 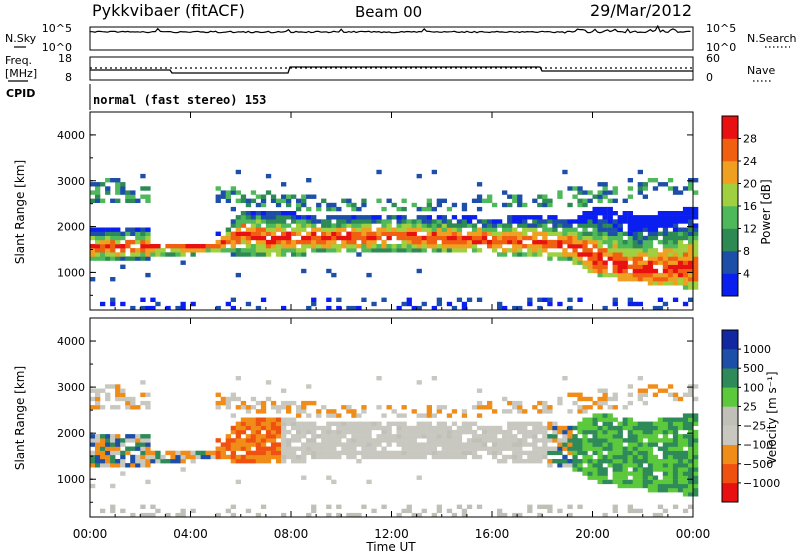 I want to click on x-tick-label: 04:00, so click(x=190, y=534).